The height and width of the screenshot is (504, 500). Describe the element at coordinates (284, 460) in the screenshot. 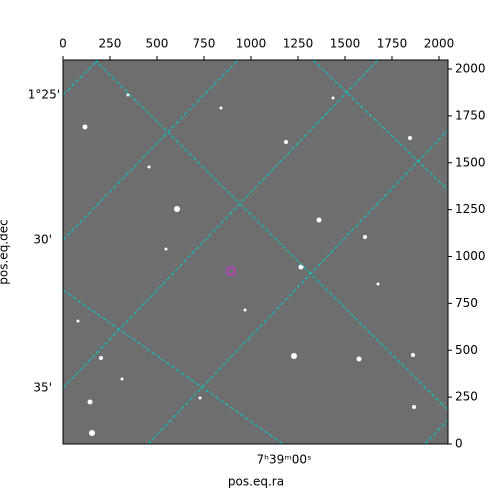

I see `ra-tick-label: 7ʰ39ᵐ00ˢ` at that location.